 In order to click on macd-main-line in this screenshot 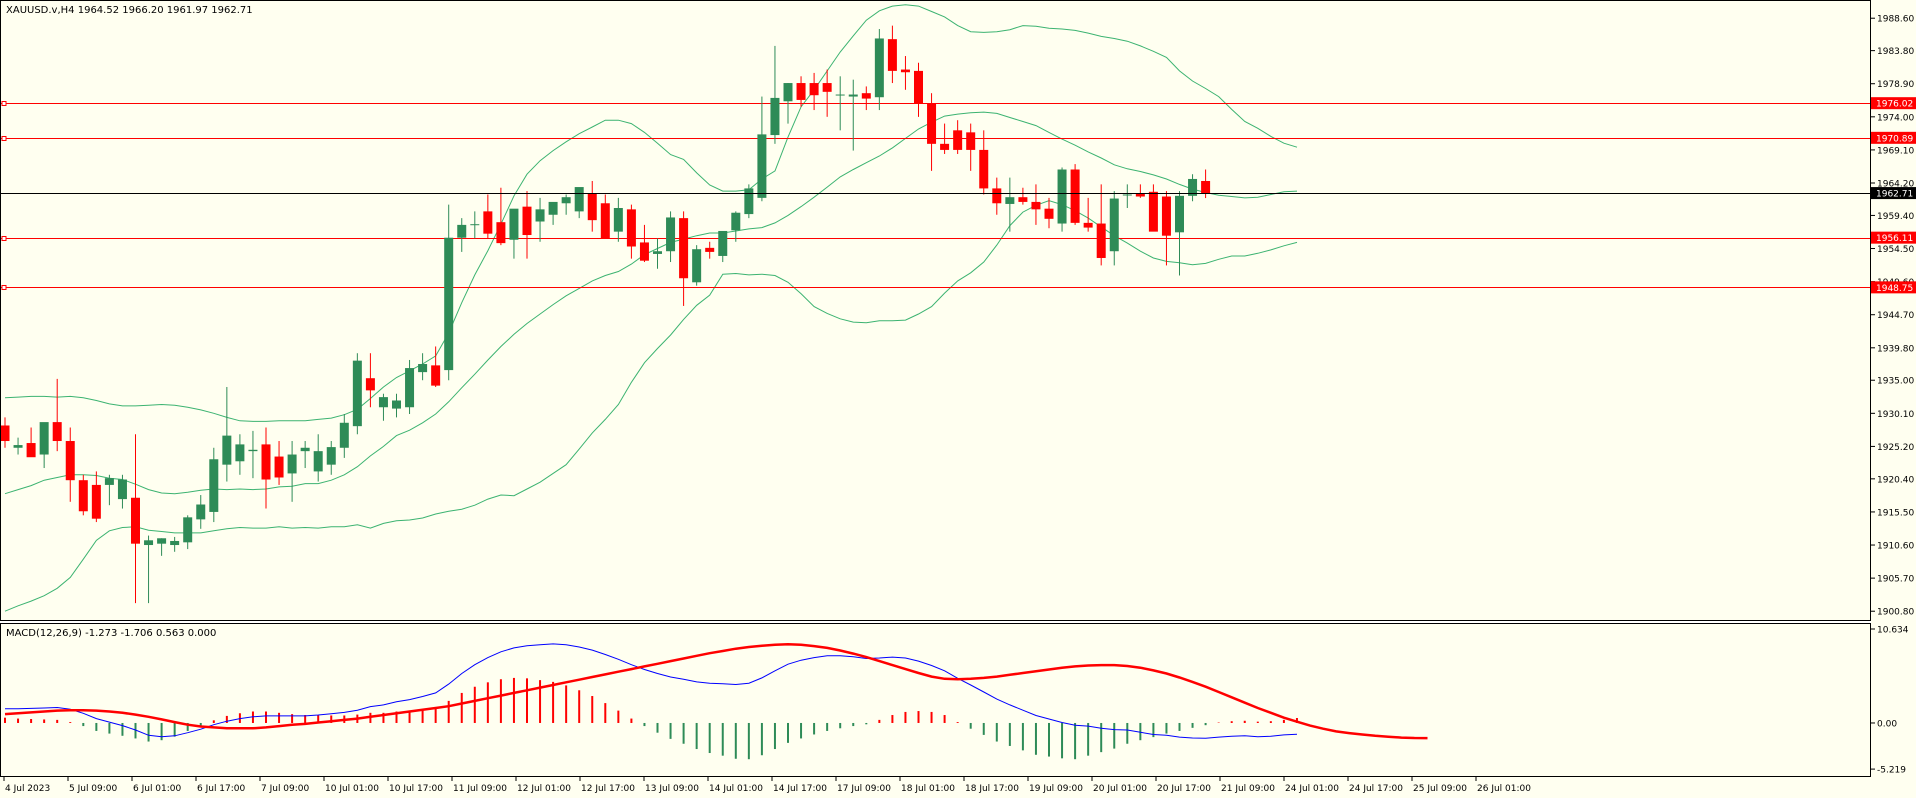, I will do `click(651, 691)`.